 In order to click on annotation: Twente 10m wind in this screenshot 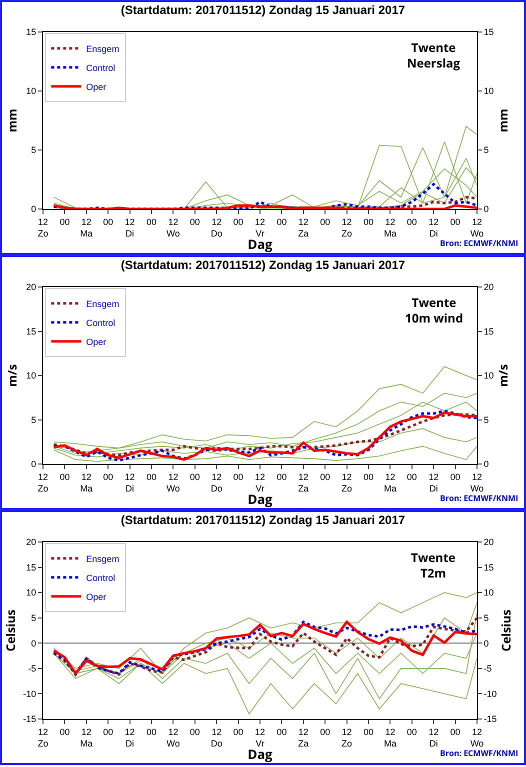, I will do `click(434, 310)`.